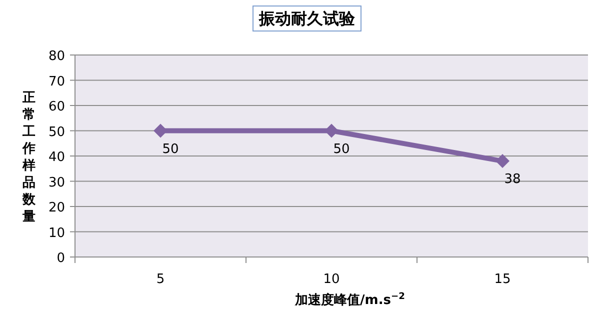  Describe the element at coordinates (56, 132) in the screenshot. I see `y-tick-label: 50` at that location.